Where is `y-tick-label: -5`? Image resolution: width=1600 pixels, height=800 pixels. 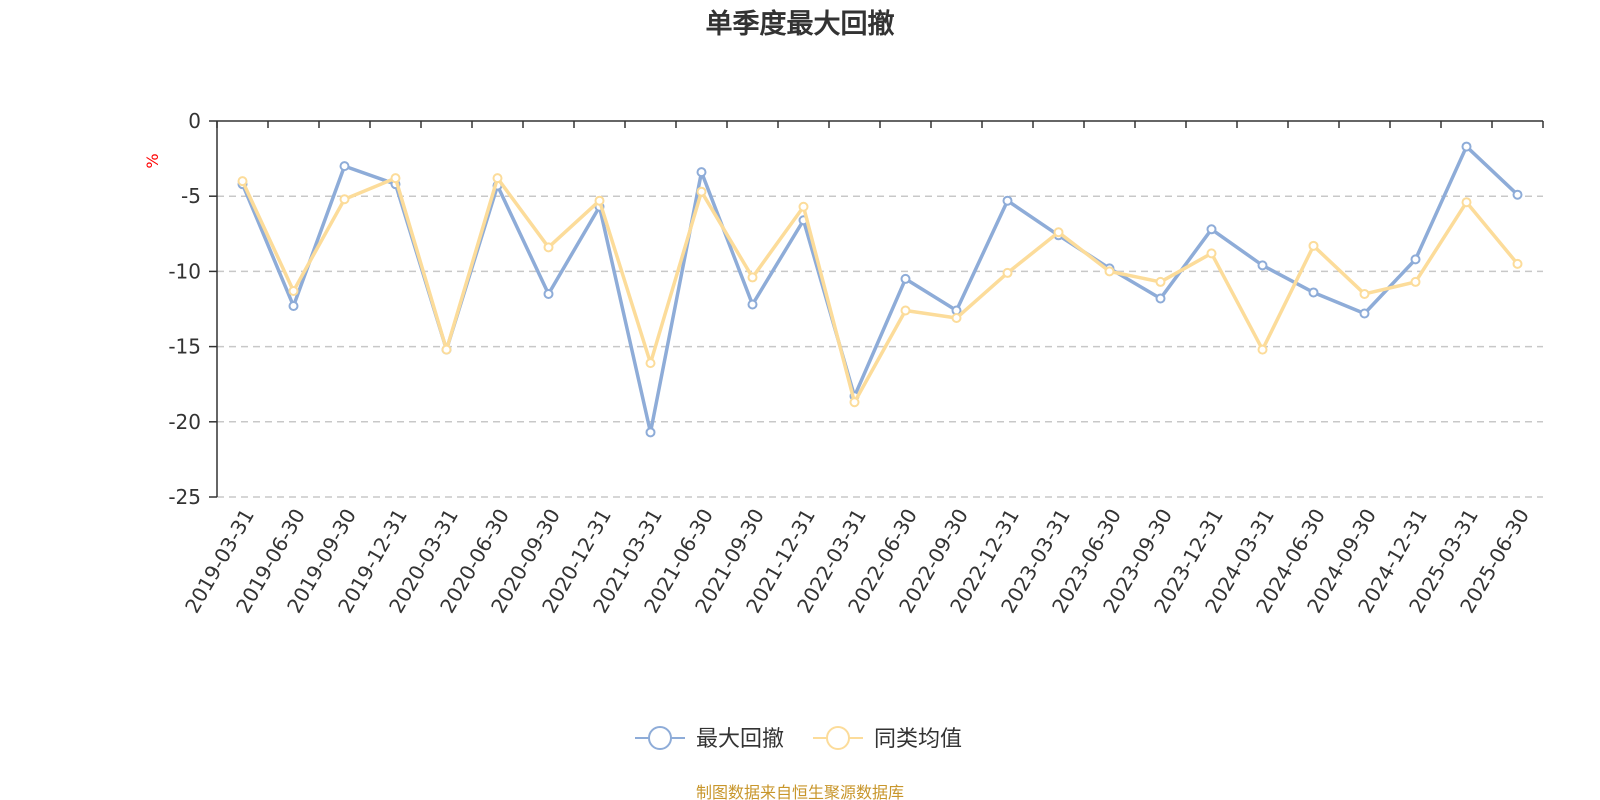
y-tick-label: -5 is located at coordinates (191, 196).